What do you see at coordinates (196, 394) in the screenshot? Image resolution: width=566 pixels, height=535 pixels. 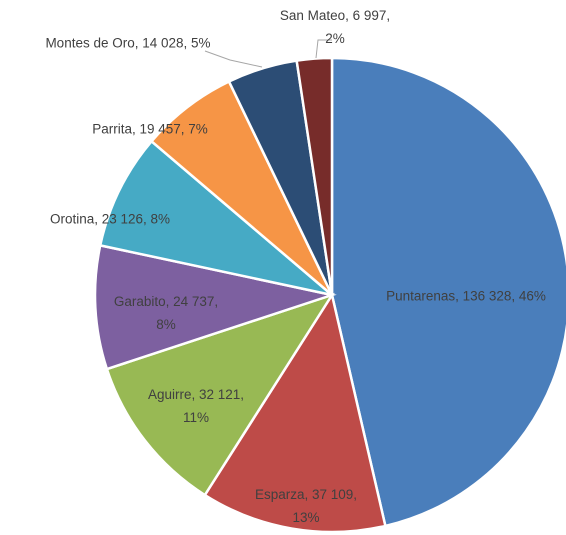 I see `data-label: Aguirre, 32 121,` at bounding box center [196, 394].